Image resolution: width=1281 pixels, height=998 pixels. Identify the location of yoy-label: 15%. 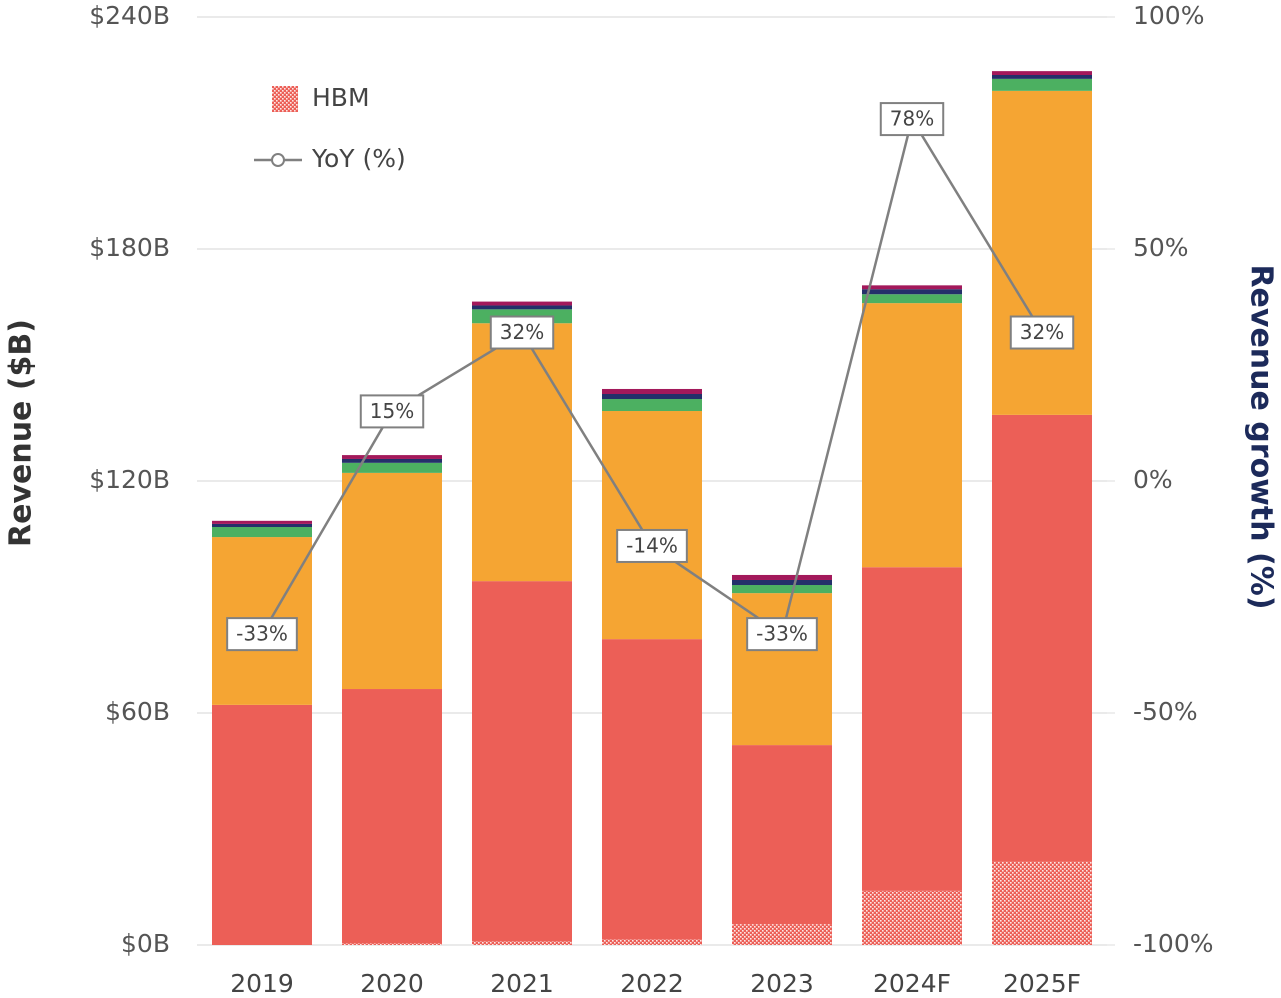
(392, 411).